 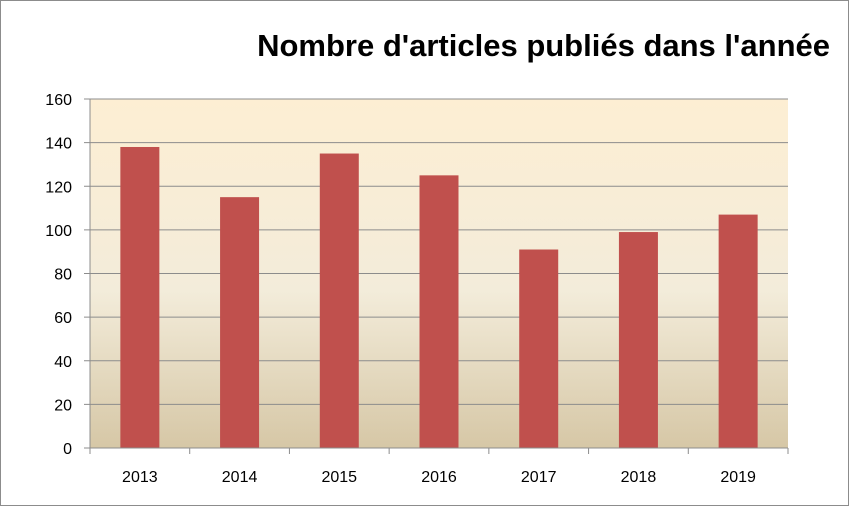 What do you see at coordinates (439, 311) in the screenshot?
I see `bar-2016` at bounding box center [439, 311].